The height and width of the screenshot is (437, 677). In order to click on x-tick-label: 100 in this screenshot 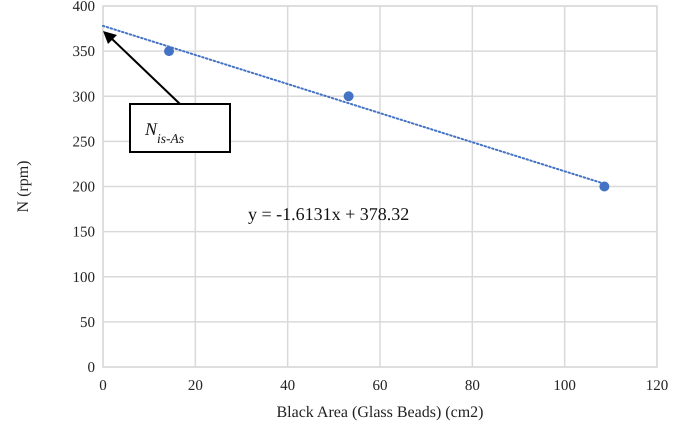, I will do `click(564, 386)`.